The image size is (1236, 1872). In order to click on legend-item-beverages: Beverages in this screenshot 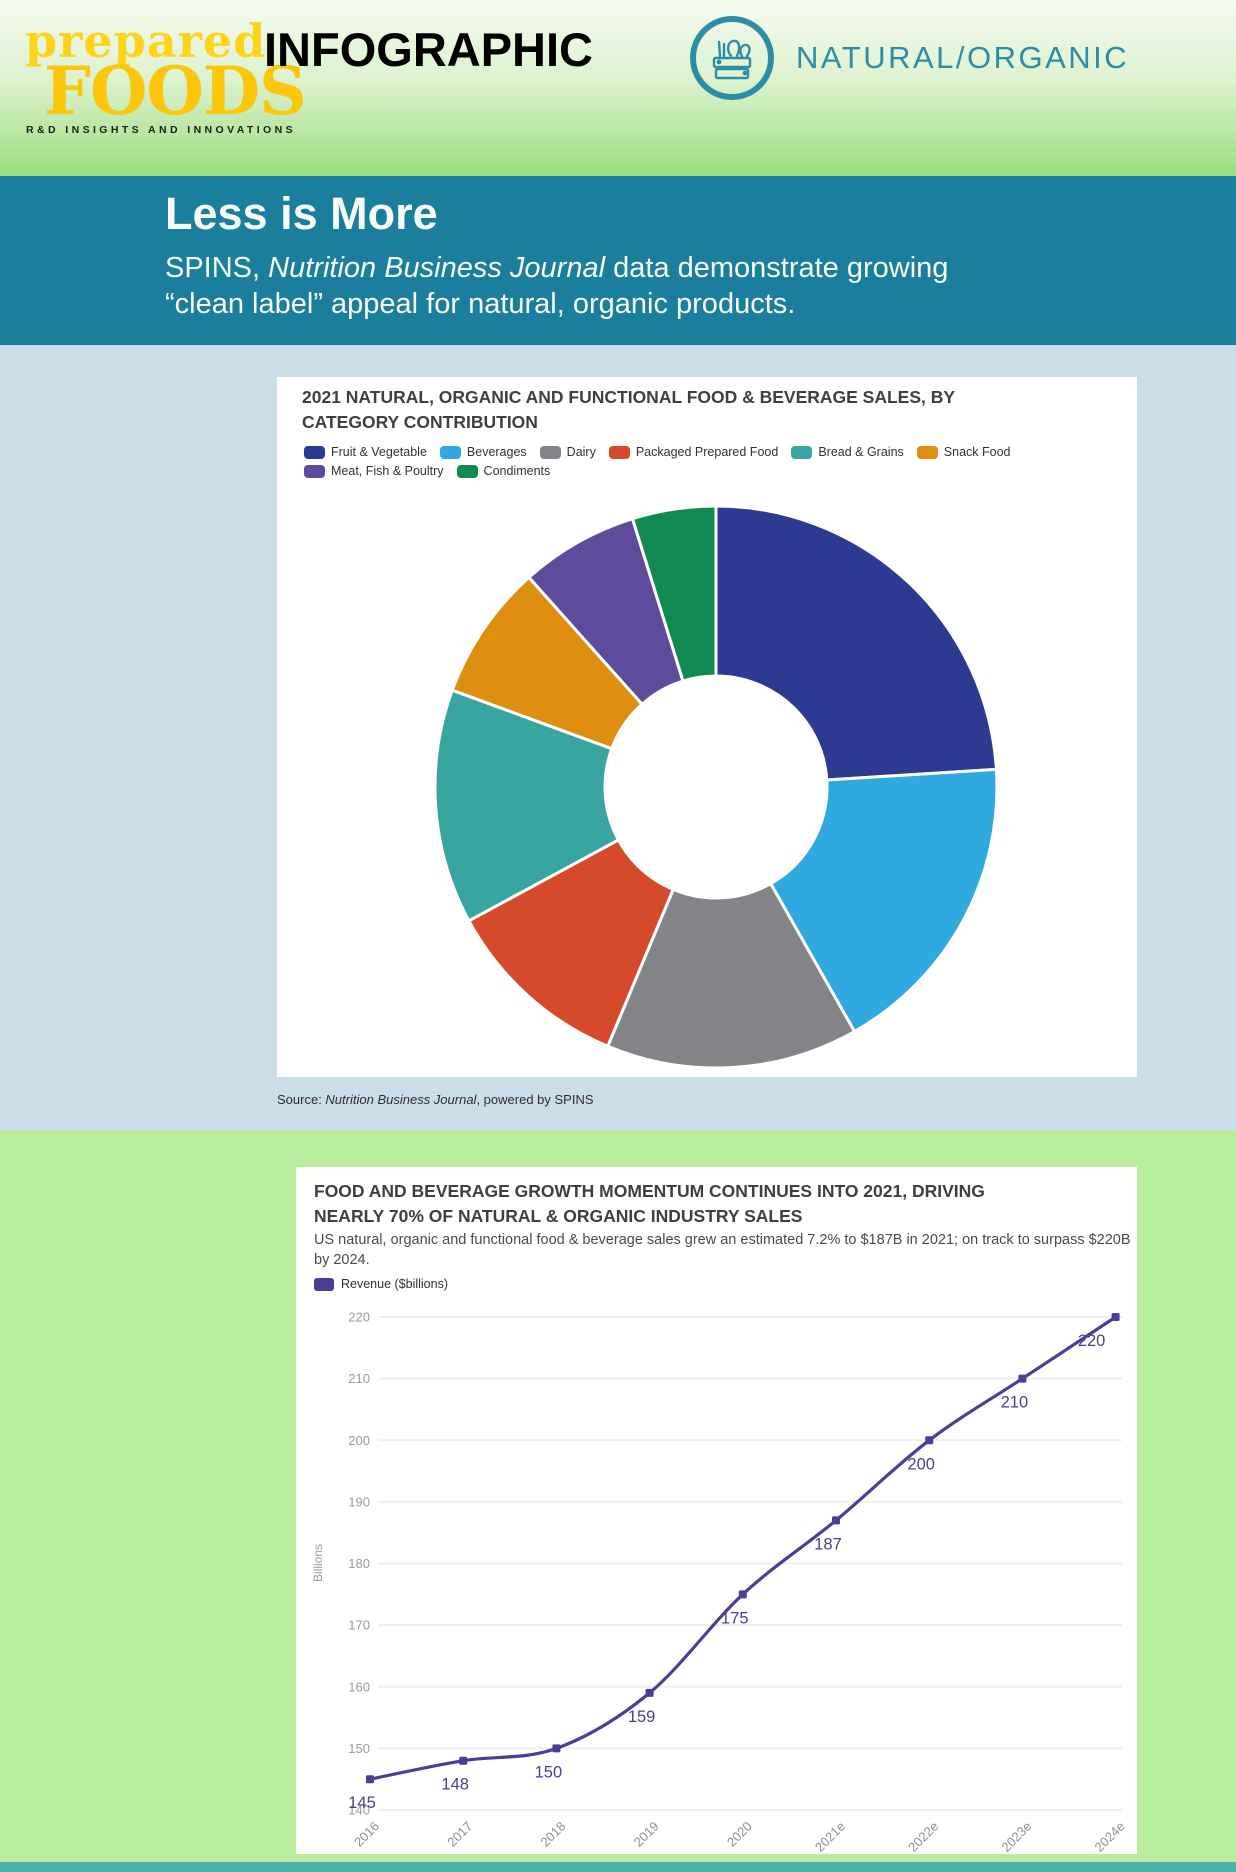, I will do `click(483, 452)`.